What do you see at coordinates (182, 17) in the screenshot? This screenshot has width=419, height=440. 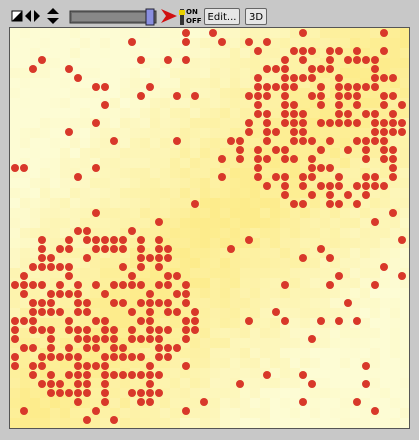 I see `switch-body` at bounding box center [182, 17].